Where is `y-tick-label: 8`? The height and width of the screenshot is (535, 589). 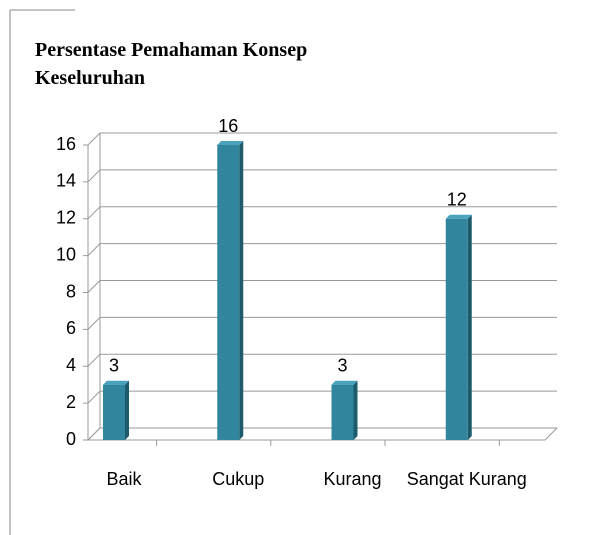
y-tick-label: 8 is located at coordinates (71, 291).